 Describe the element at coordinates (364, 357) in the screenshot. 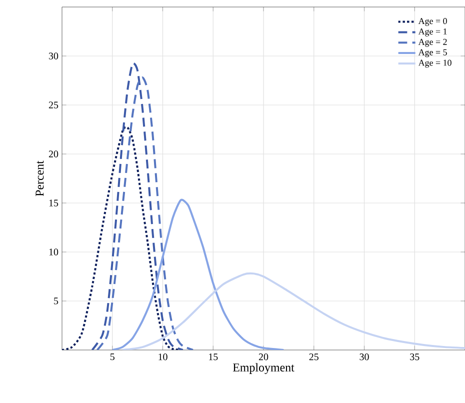

I see `x-tick-label: 30` at that location.